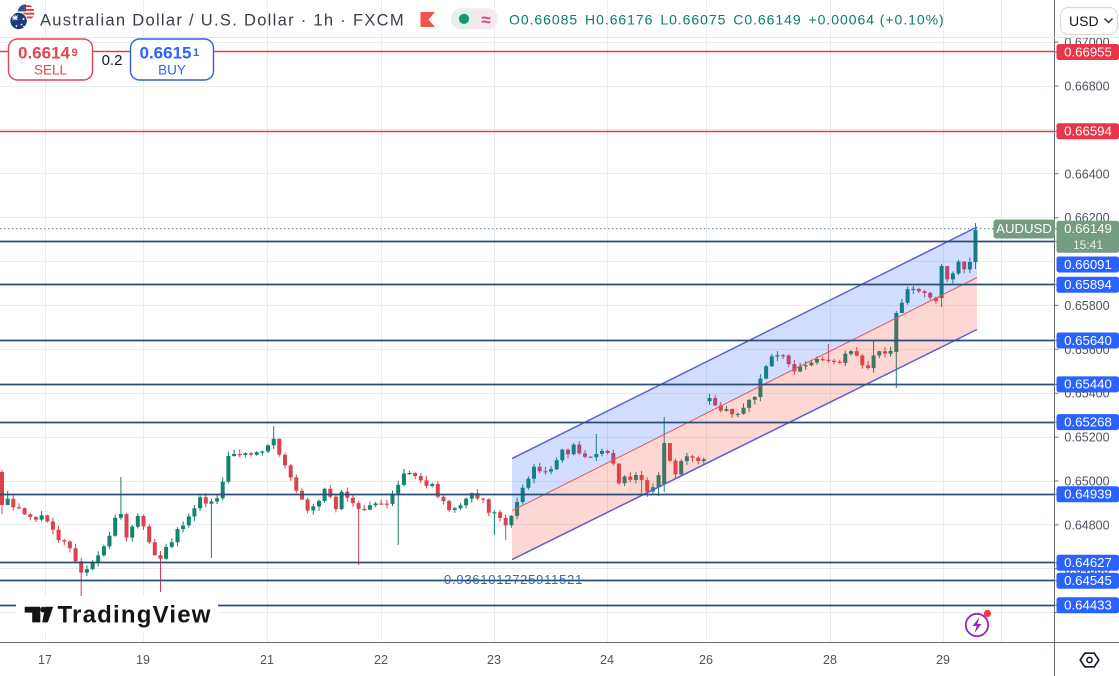 This screenshot has width=1119, height=676. What do you see at coordinates (1088, 245) in the screenshot?
I see `svg-text: 15:41` at bounding box center [1088, 245].